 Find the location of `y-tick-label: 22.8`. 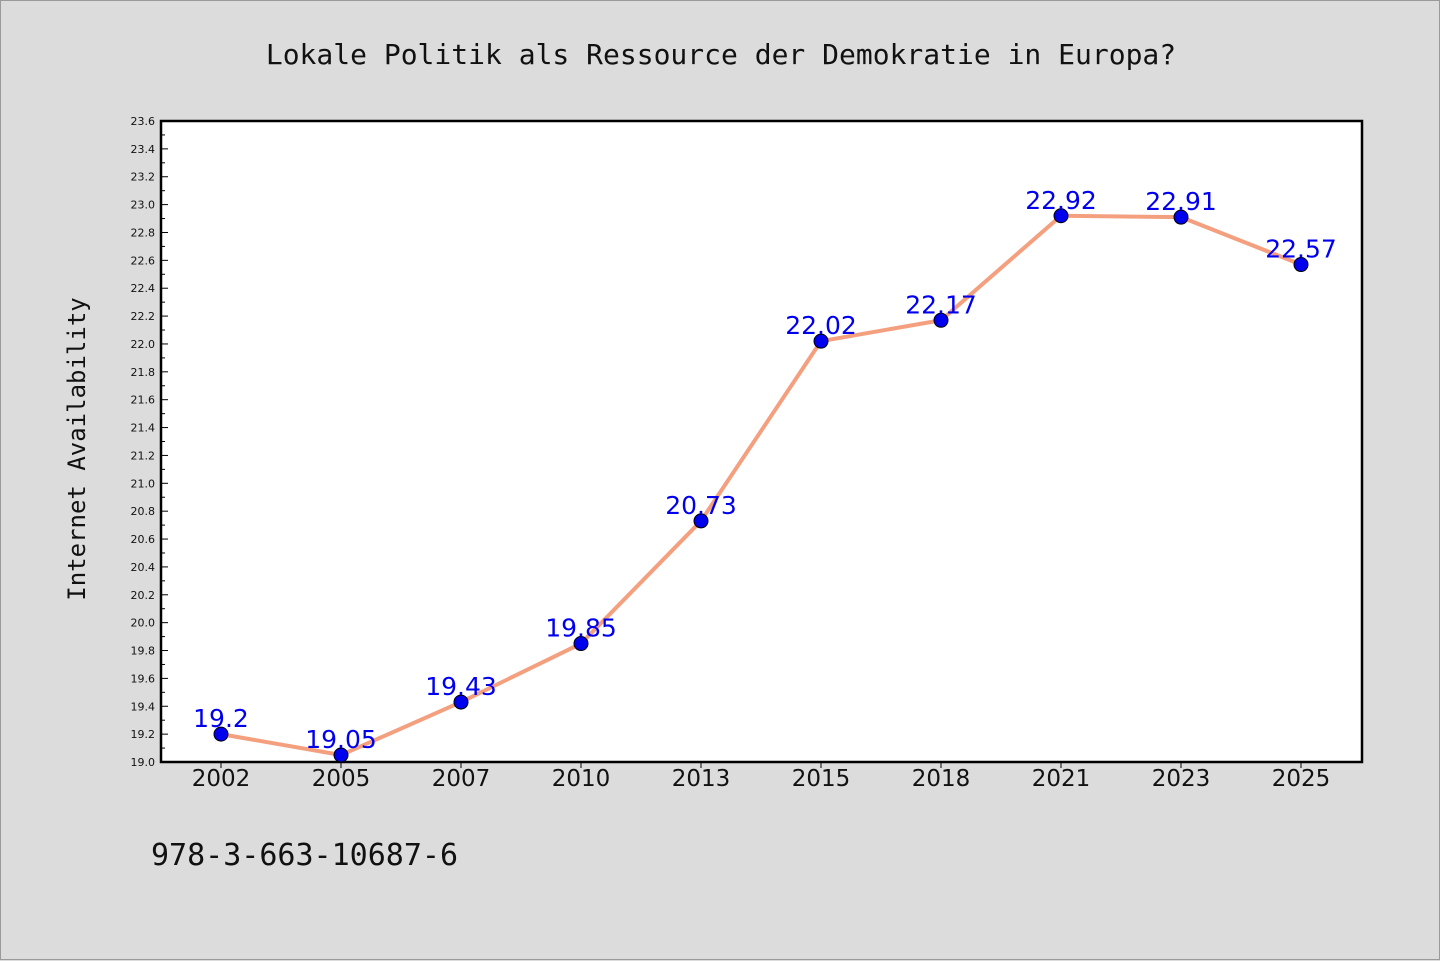

y-tick-label: 22.8 is located at coordinates (143, 232).